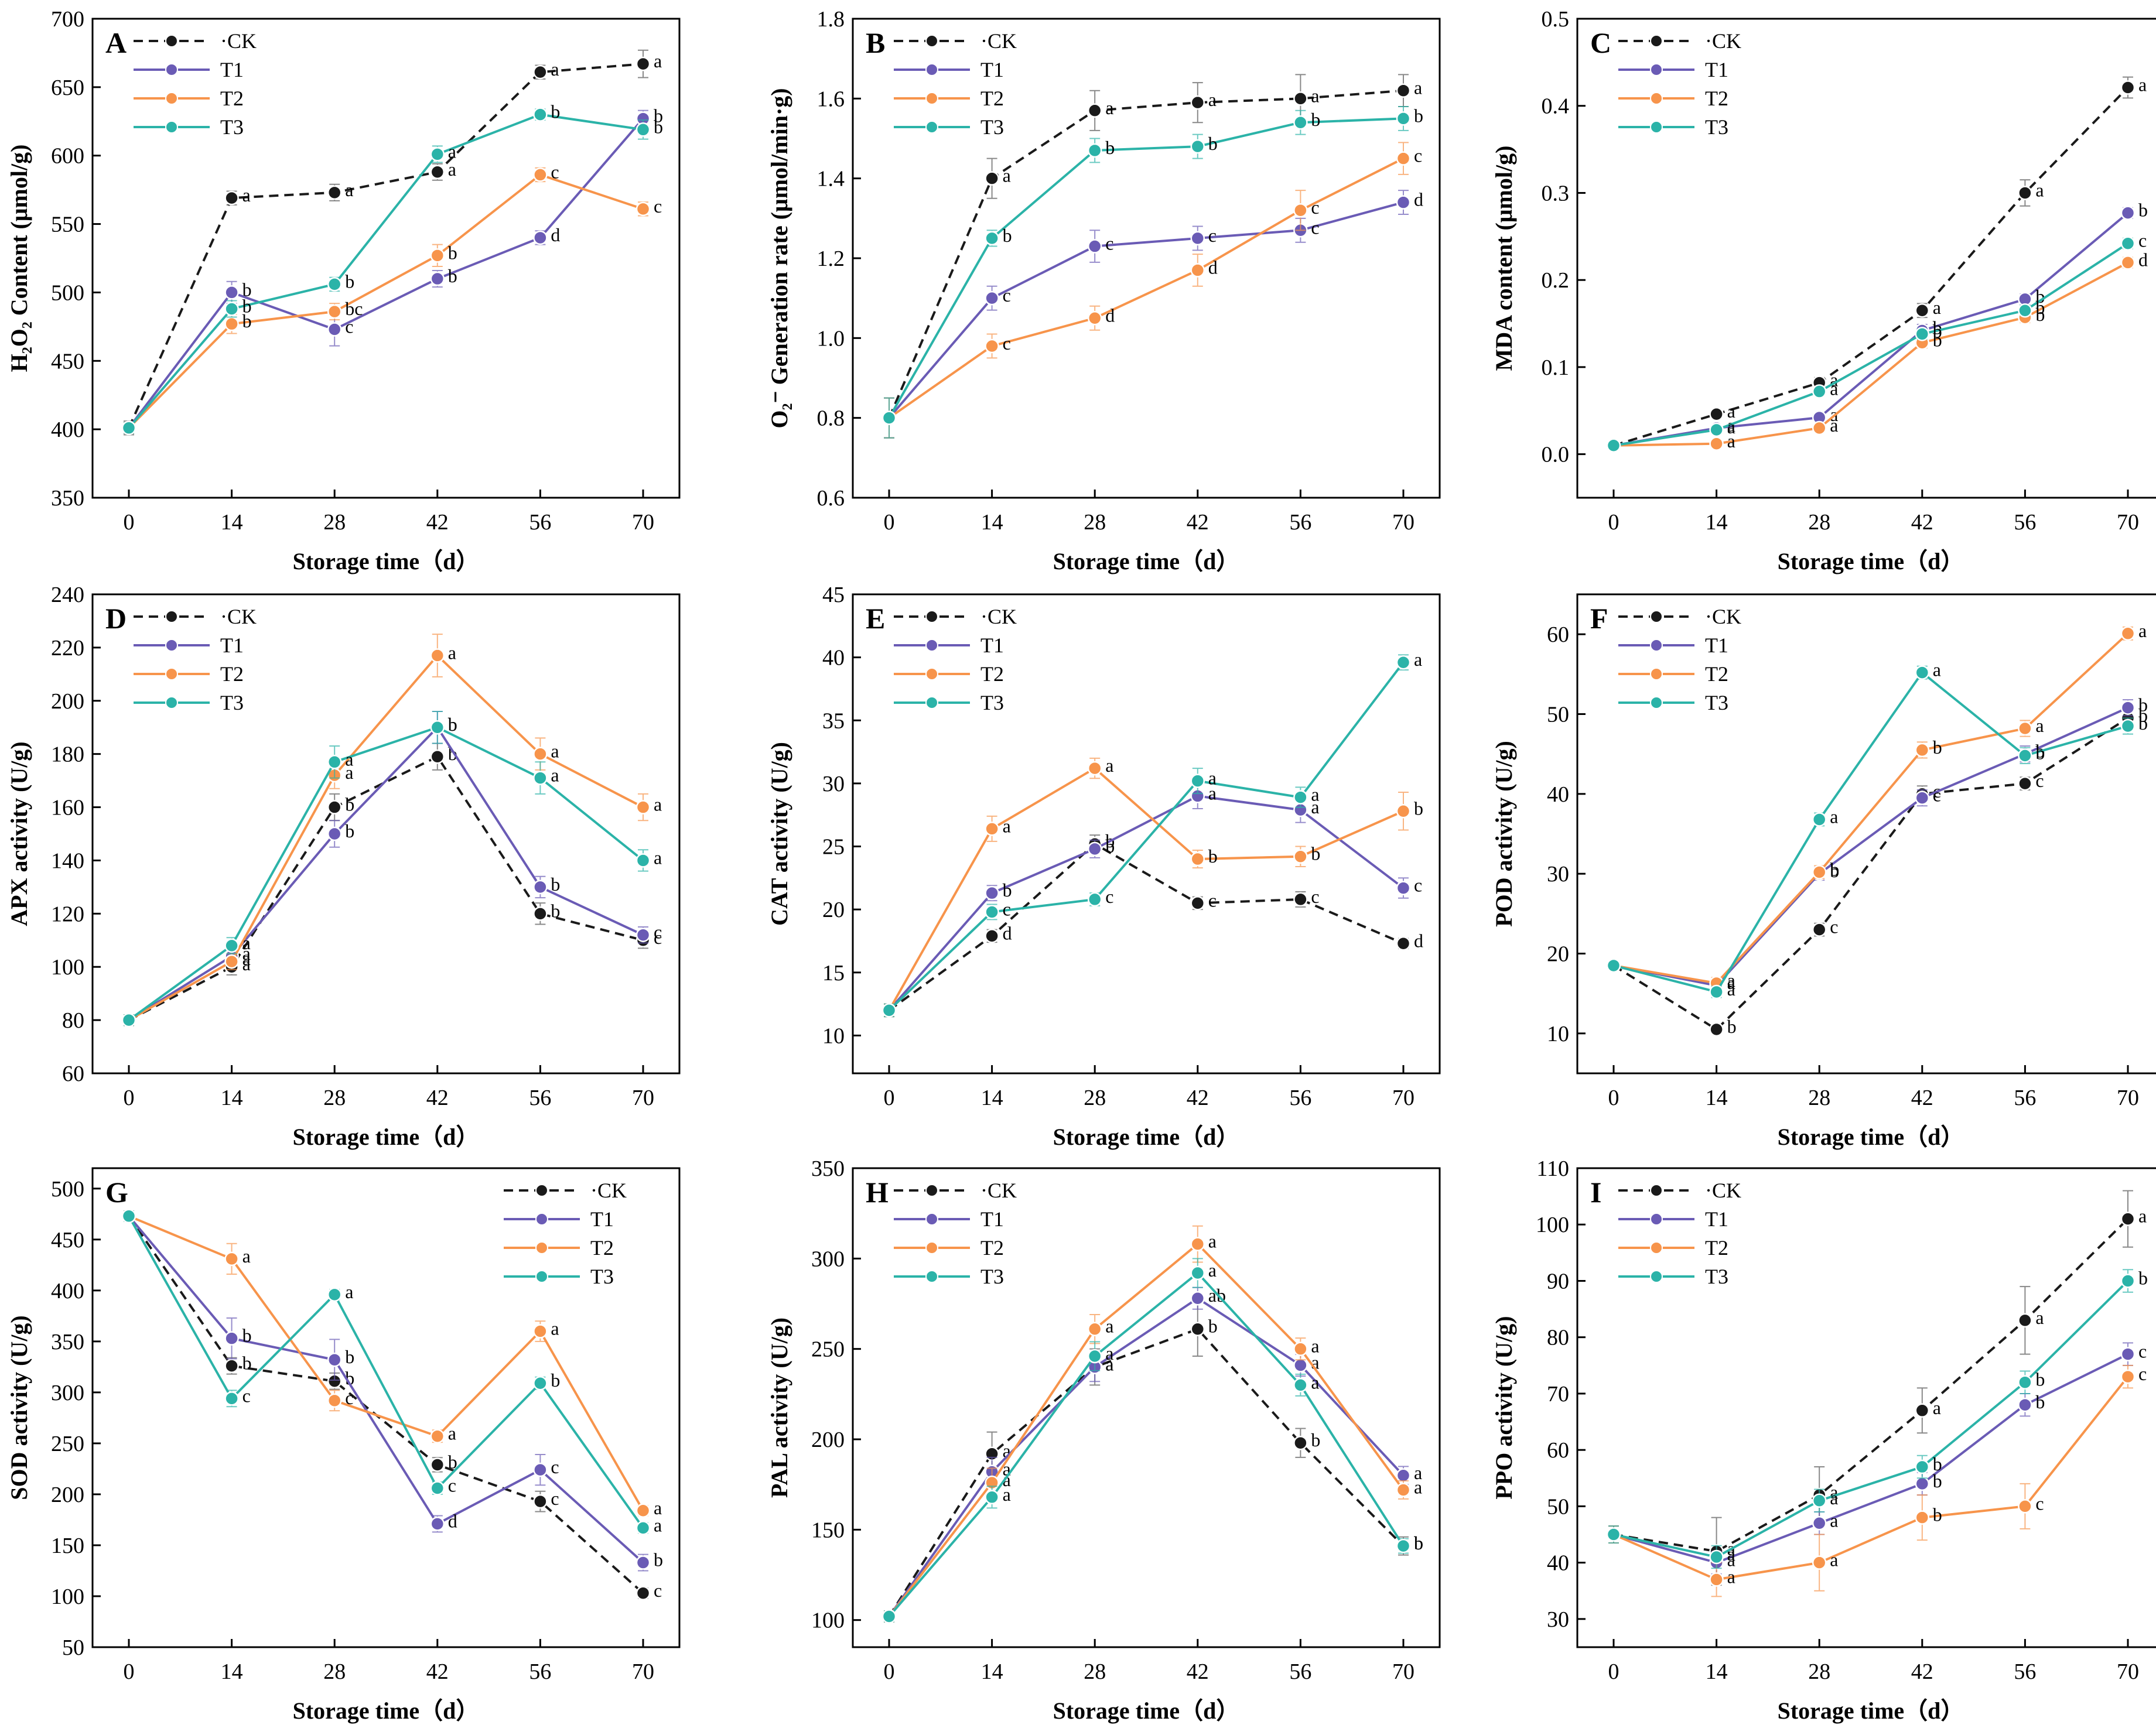 Image resolution: width=2156 pixels, height=1735 pixels. What do you see at coordinates (1716, 1276) in the screenshot?
I see `legend-label: T3` at bounding box center [1716, 1276].